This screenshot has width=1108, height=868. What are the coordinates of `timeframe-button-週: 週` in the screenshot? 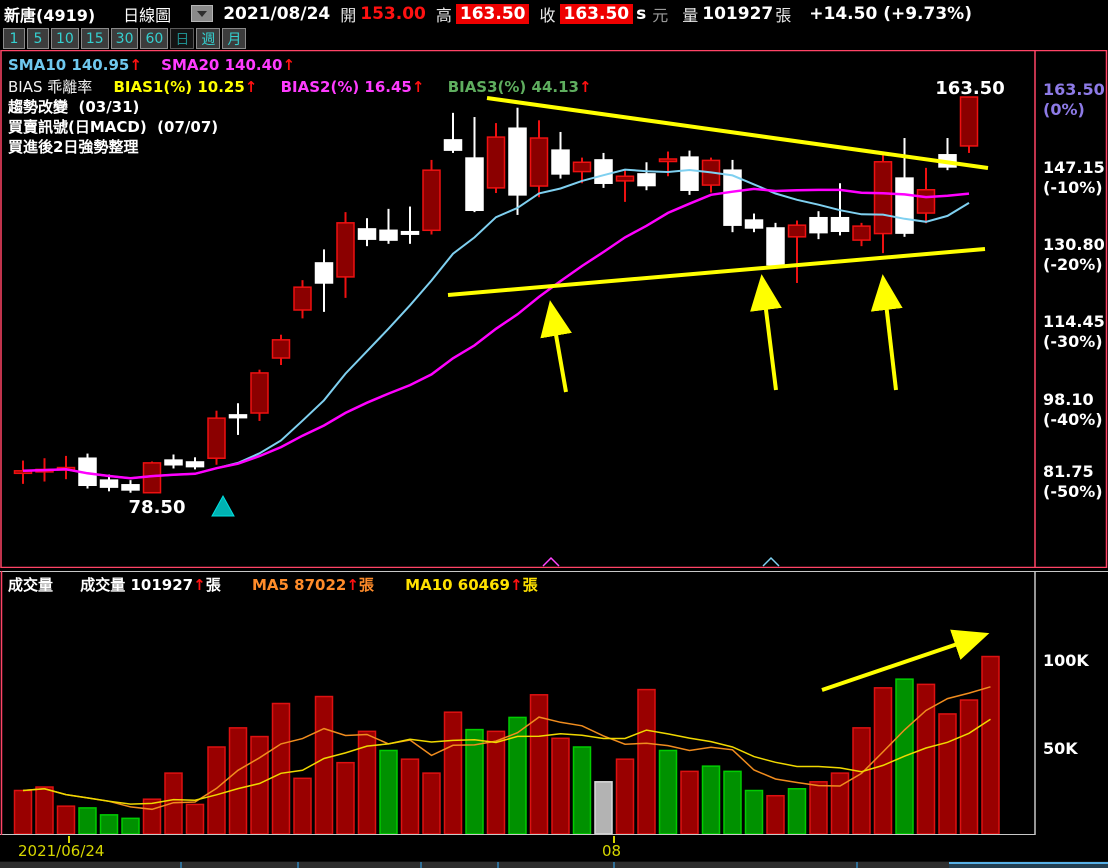 It's located at (208, 38).